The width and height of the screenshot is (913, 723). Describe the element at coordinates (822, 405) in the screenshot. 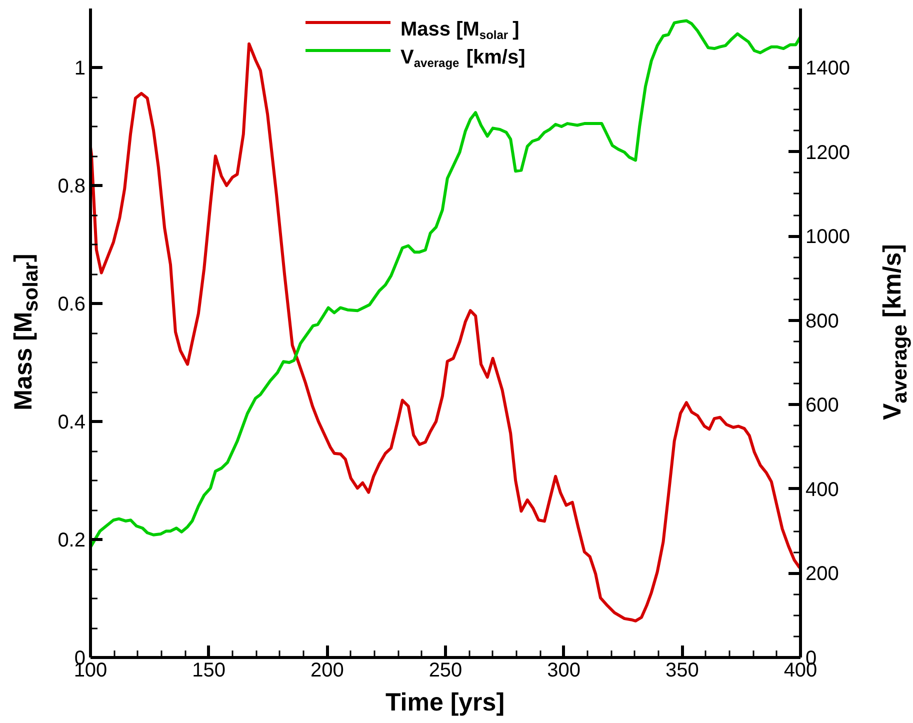

I see `y2-tick-label: 600` at that location.